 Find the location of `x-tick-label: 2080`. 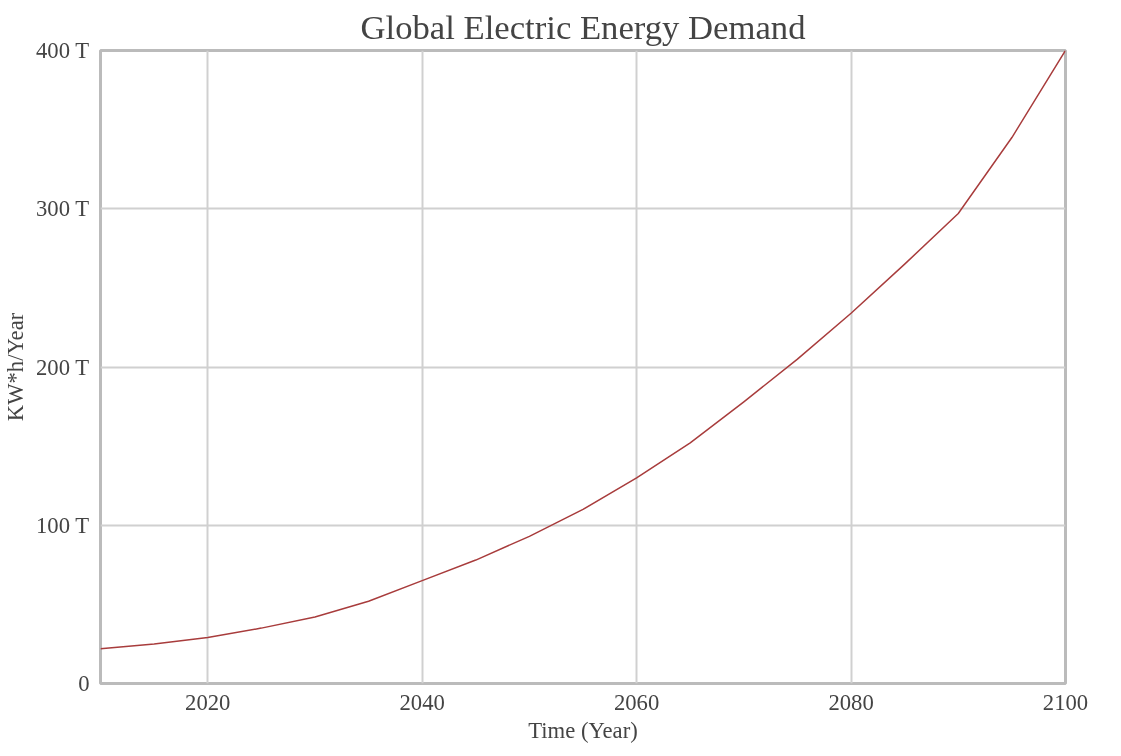

x-tick-label: 2080 is located at coordinates (851, 702).